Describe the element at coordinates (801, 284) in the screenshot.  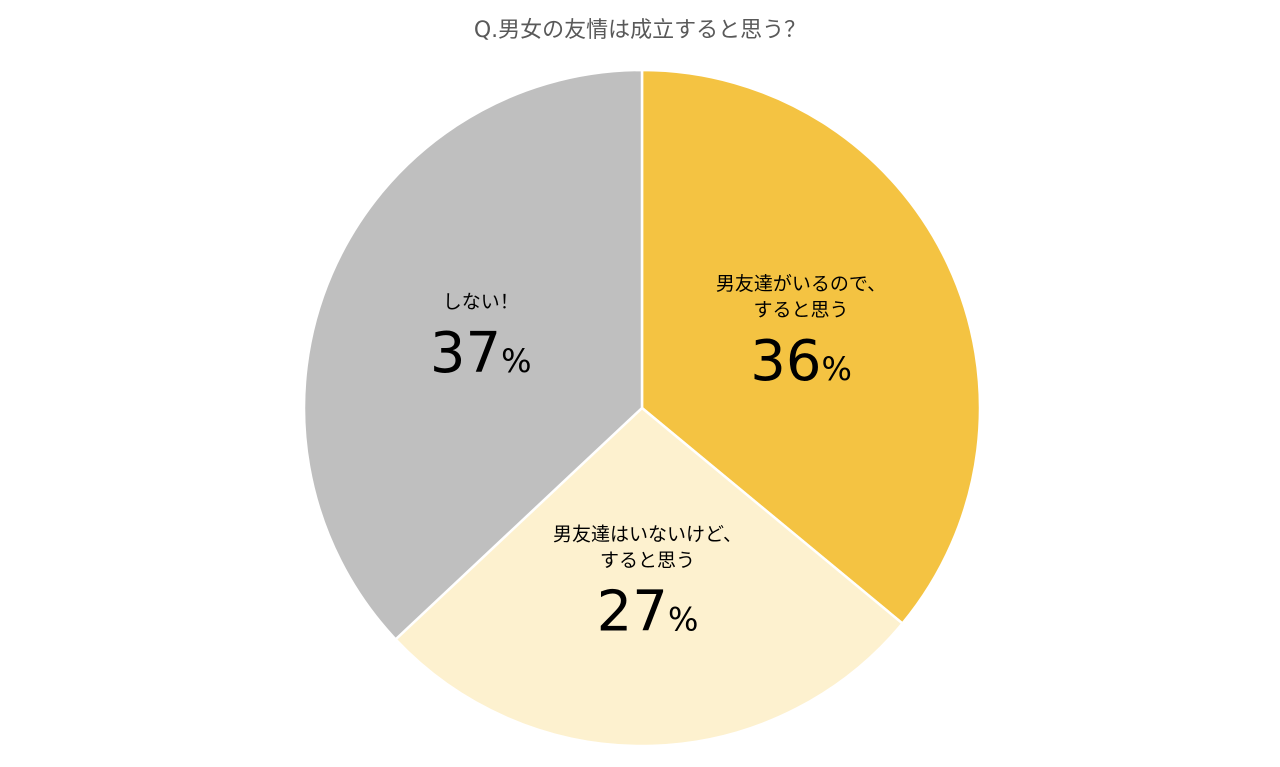
I see `slice-0-label-line-0: 男友達がいるので、` at that location.